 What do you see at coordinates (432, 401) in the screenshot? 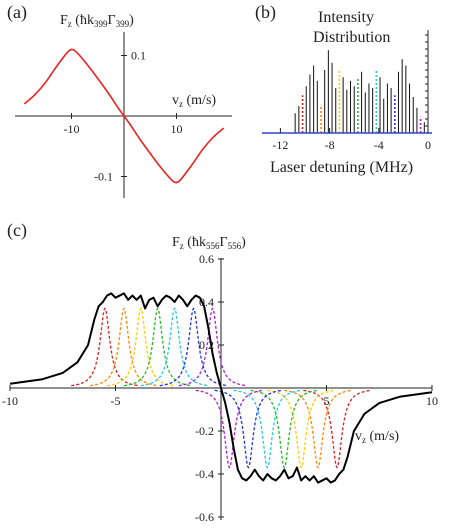
I see `panel-c-xtick-label: 10` at bounding box center [432, 401].